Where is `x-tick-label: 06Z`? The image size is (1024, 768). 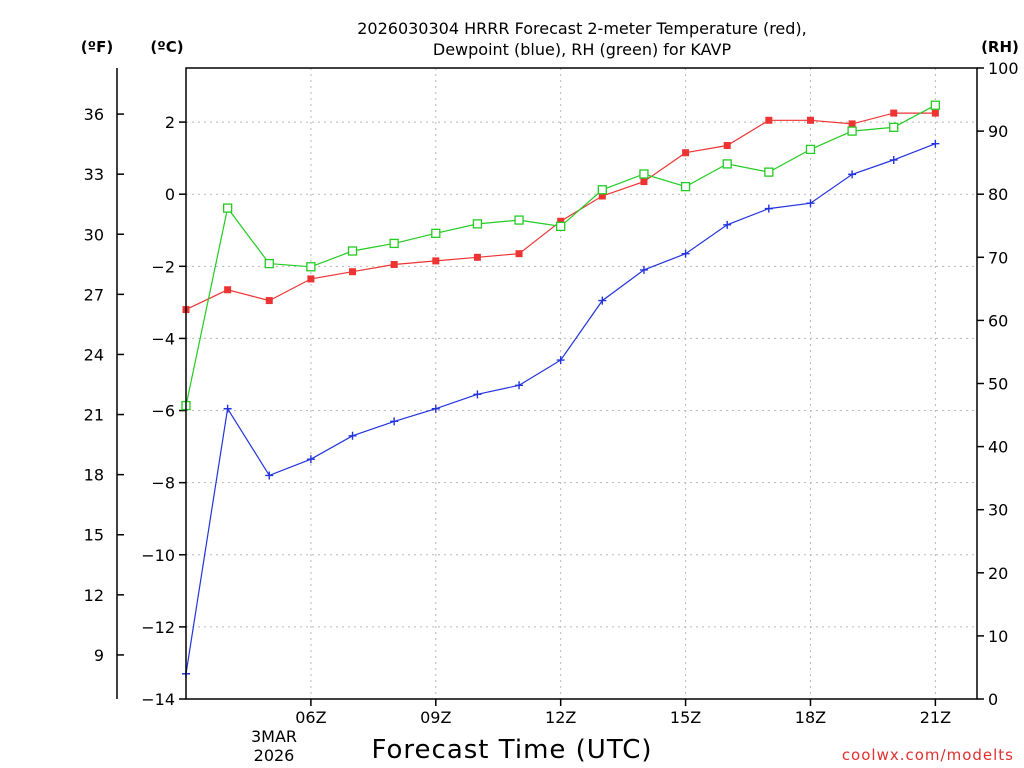 x-tick-label: 06Z is located at coordinates (310, 717).